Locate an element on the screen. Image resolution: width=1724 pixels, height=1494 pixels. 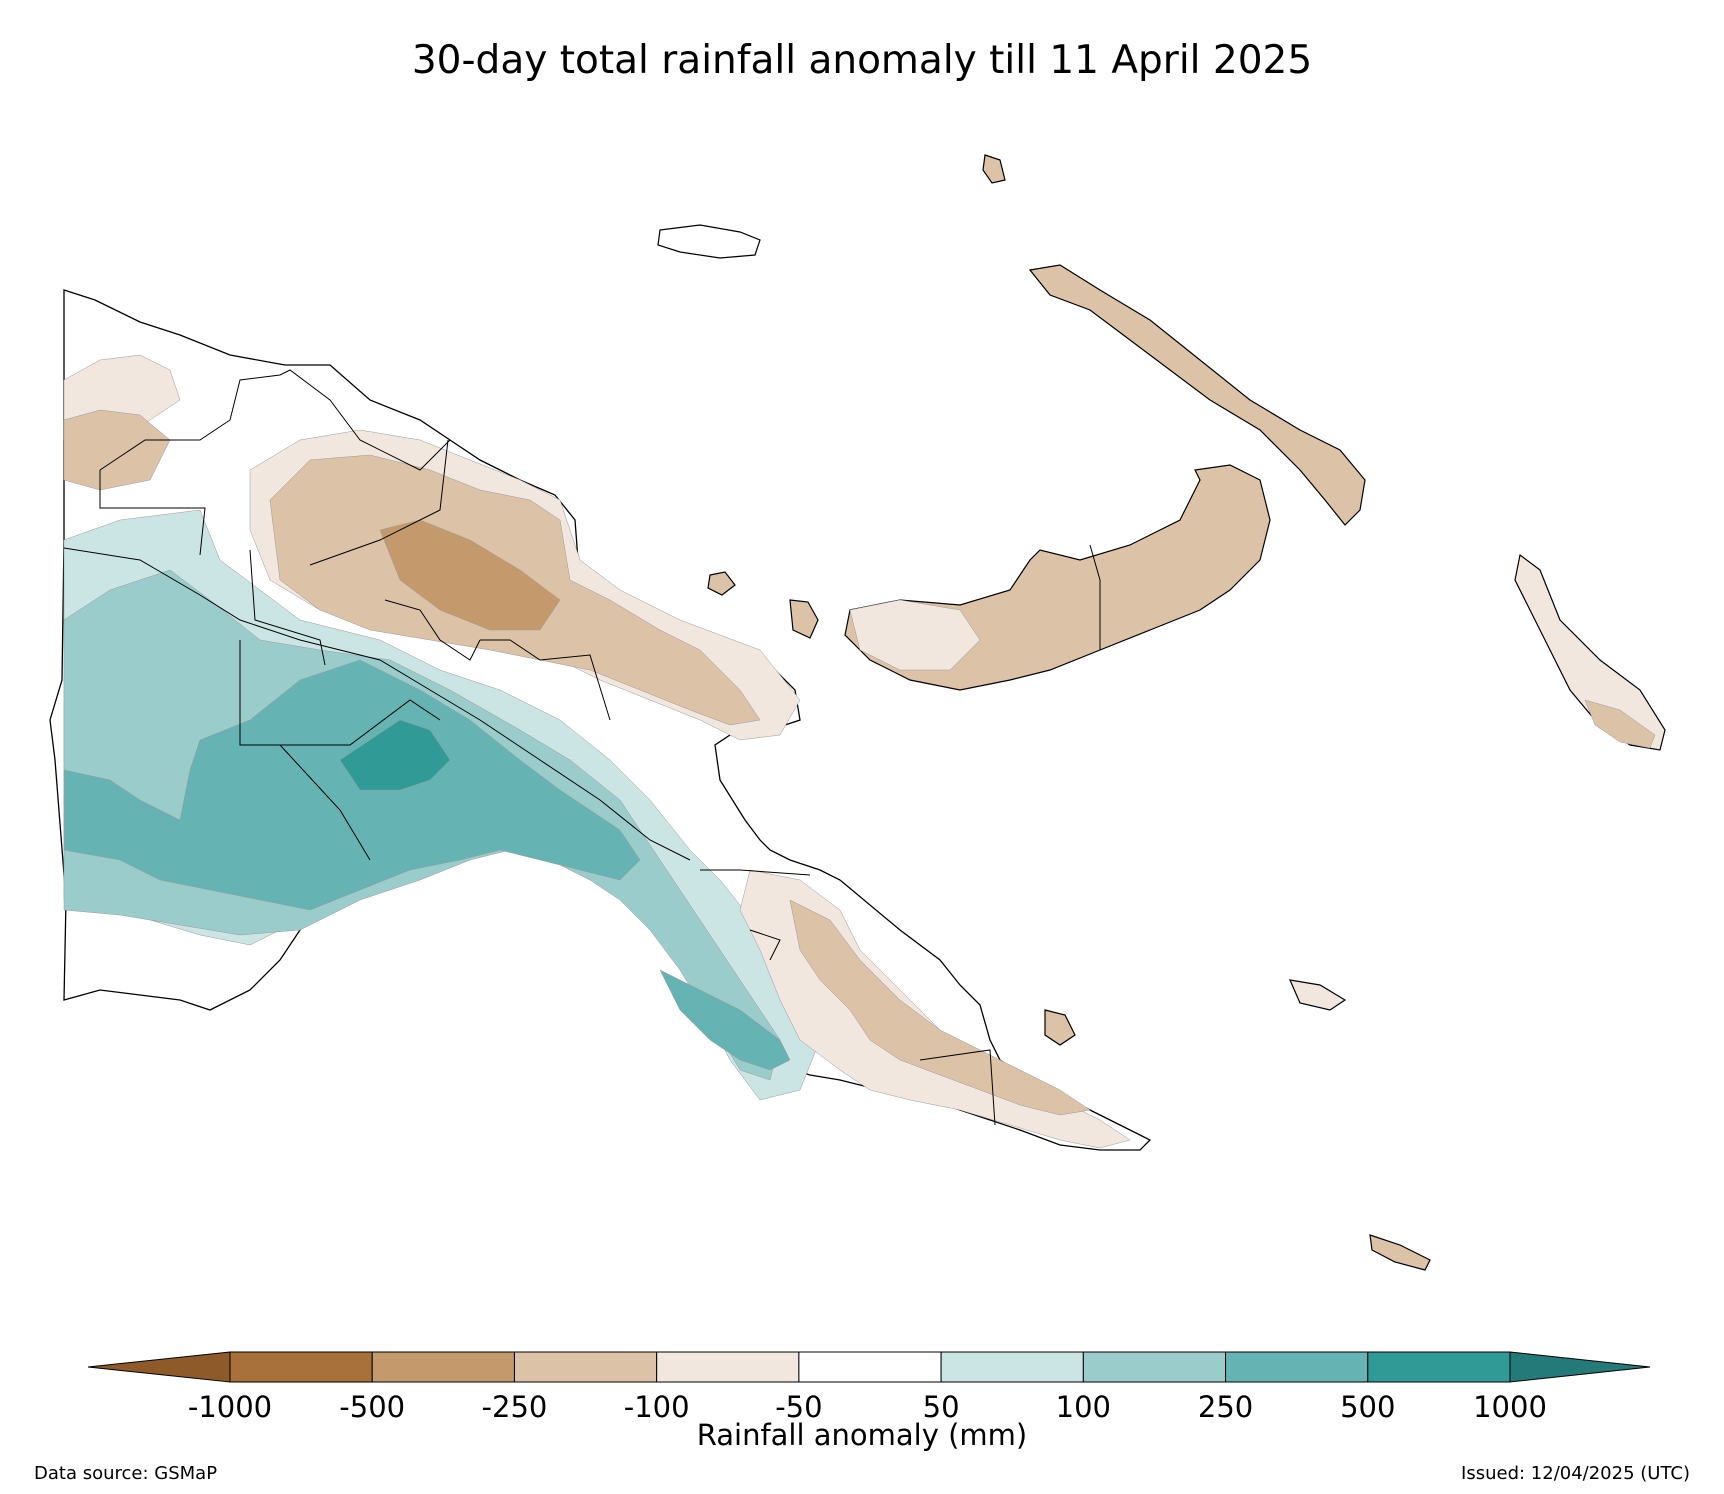
colorbar-tick-label: 100 is located at coordinates (1083, 1407).